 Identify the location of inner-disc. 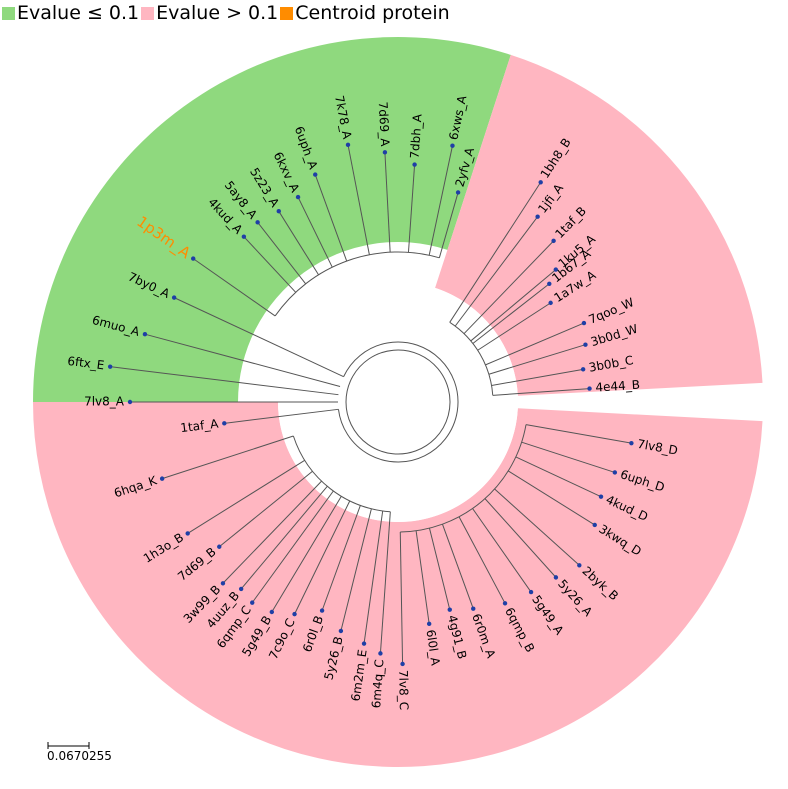
(398, 402).